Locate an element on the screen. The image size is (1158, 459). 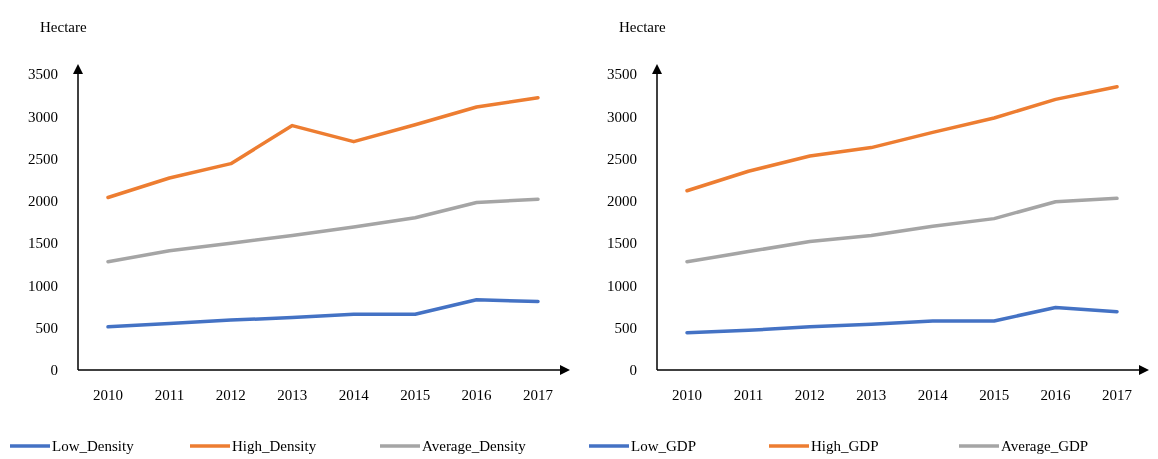
legend-label: Low_Density is located at coordinates (93, 446).